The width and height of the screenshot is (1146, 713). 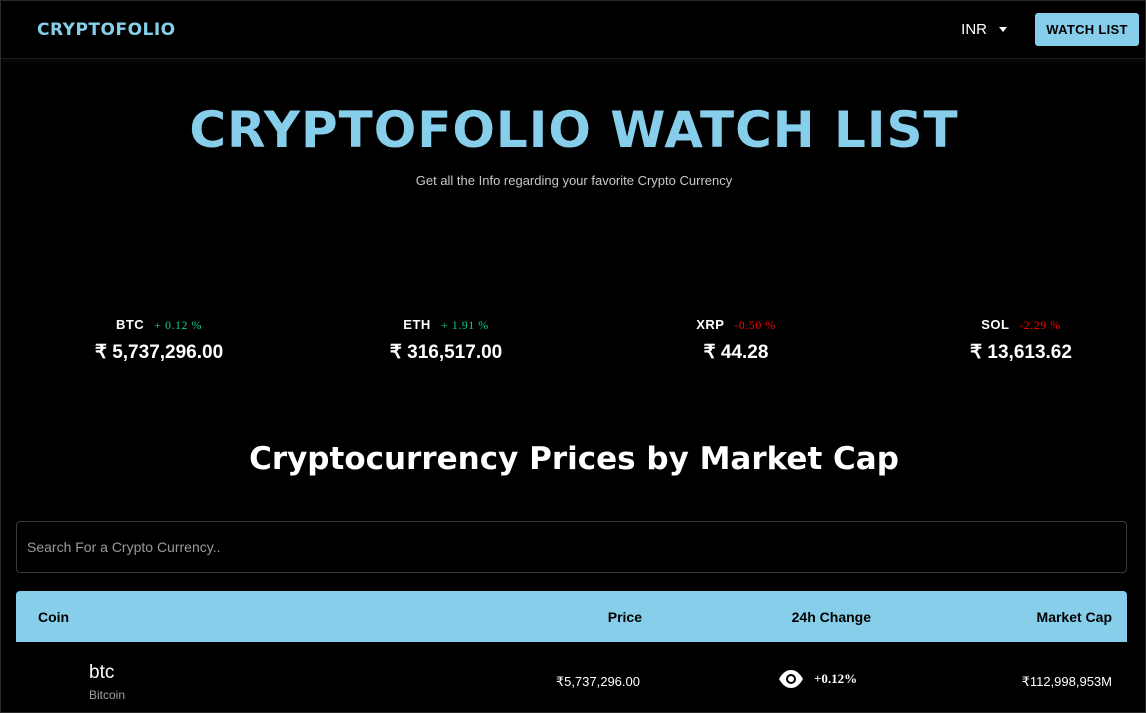 What do you see at coordinates (102, 672) in the screenshot?
I see `coin-symbol: btc` at bounding box center [102, 672].